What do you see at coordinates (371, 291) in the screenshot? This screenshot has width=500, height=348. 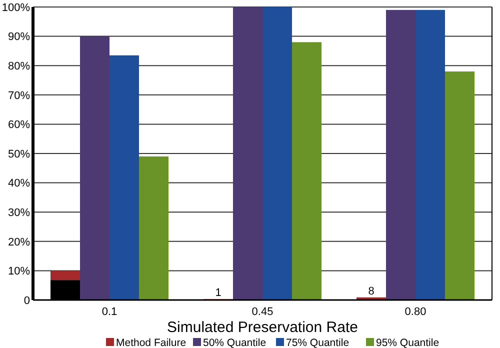 I see `annotation: 8` at bounding box center [371, 291].